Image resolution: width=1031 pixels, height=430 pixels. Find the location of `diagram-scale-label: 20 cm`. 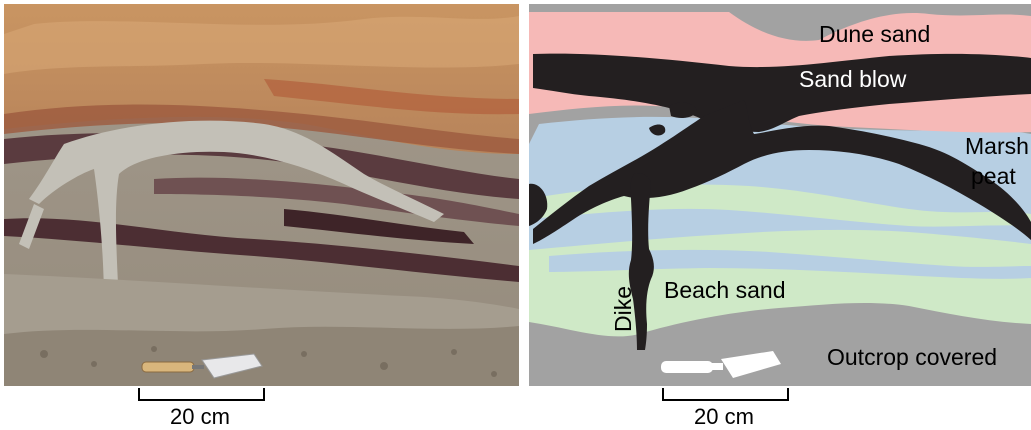

diagram-scale-label: 20 cm is located at coordinates (724, 416).